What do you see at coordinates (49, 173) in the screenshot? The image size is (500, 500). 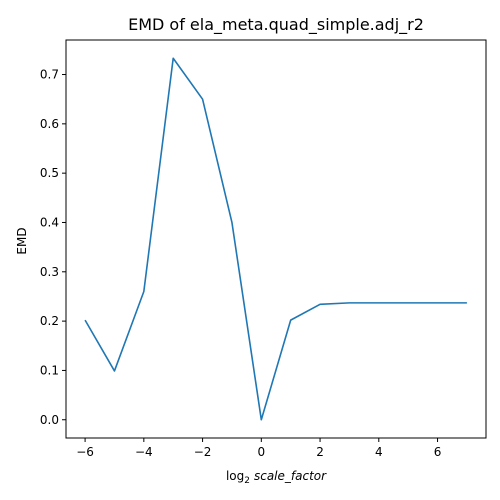 I see `y-tick-label: 0.5` at bounding box center [49, 173].